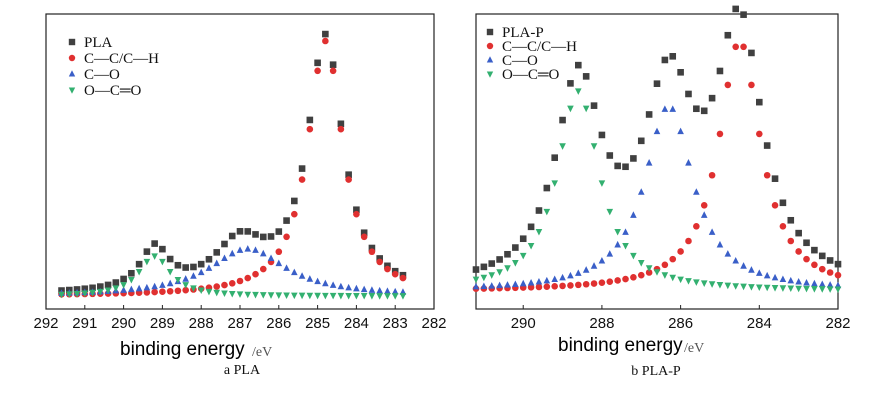 The height and width of the screenshot is (402, 894). What do you see at coordinates (72, 73) in the screenshot?
I see `legend-marker-triangle-up` at bounding box center [72, 73].